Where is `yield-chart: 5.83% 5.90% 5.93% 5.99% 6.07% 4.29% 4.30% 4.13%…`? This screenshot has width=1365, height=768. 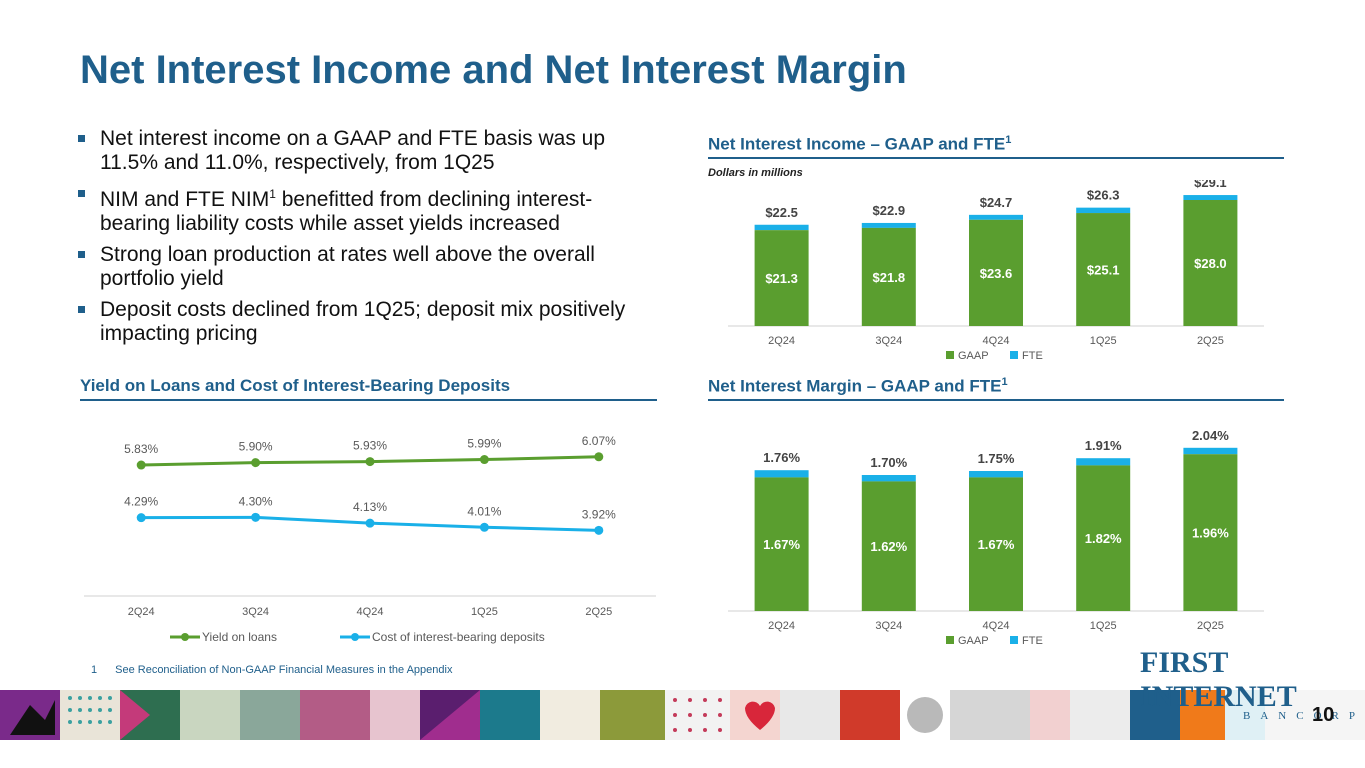 yield-chart: 5.83% 5.90% 5.93% 5.99% 6.07% 4.29% 4.30% 4.13%… is located at coordinates (370, 539).